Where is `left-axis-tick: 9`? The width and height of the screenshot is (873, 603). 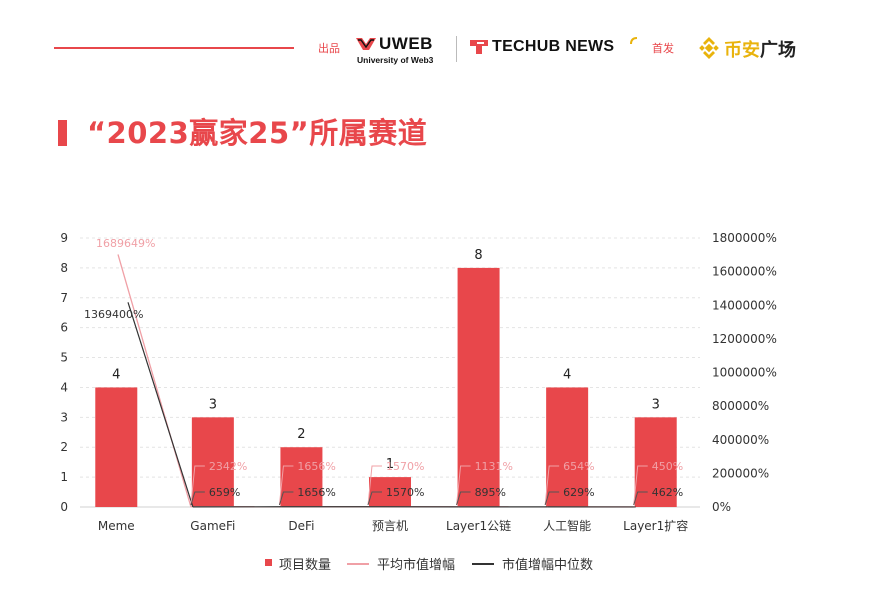
left-axis-tick: 9 is located at coordinates (64, 238).